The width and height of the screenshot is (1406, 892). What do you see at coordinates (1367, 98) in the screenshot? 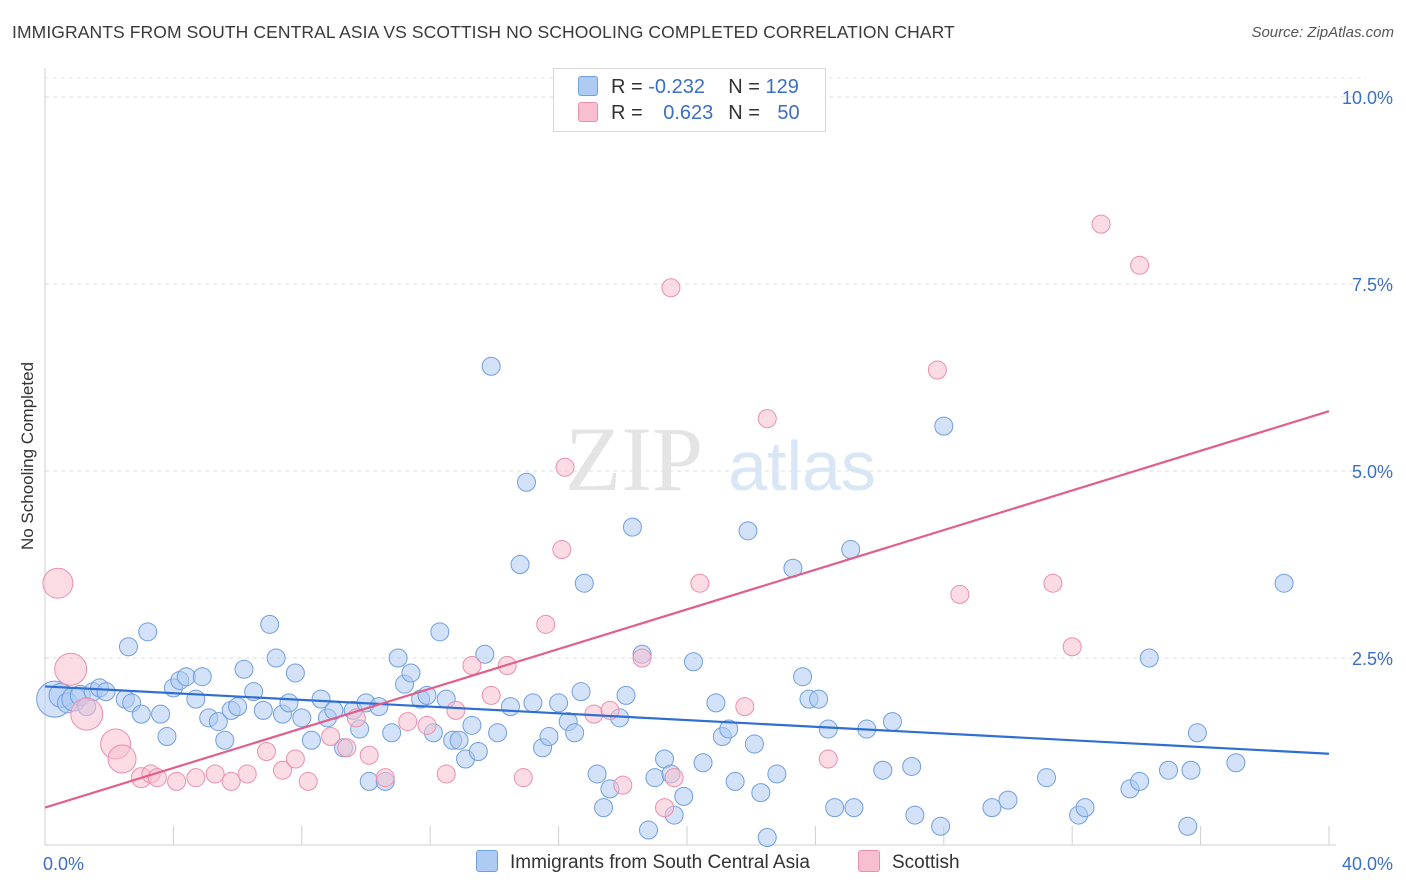
I see `y-tick-label: 10.0%` at bounding box center [1367, 98].